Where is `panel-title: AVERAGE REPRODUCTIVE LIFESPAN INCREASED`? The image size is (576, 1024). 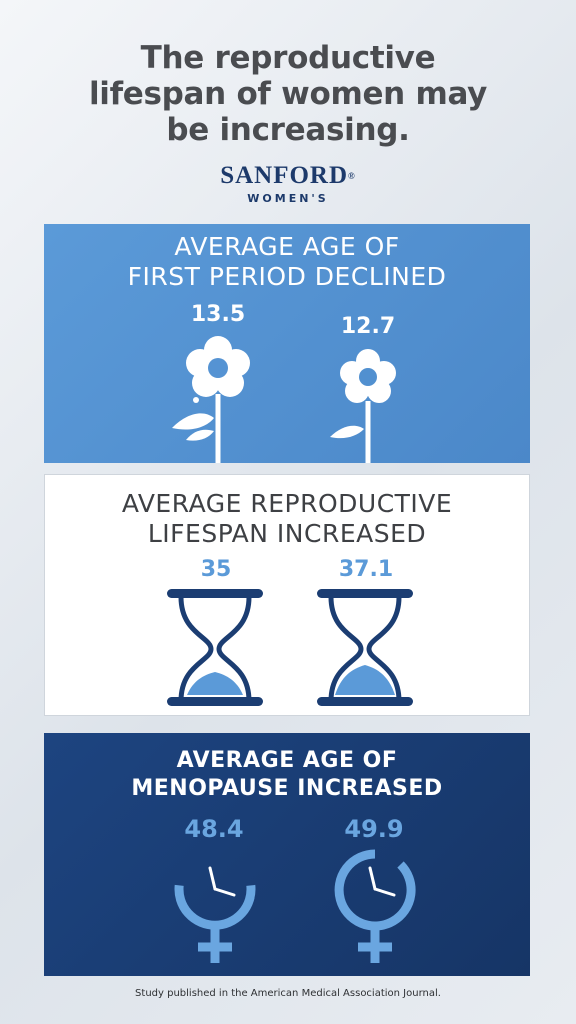
panel-title: AVERAGE REPRODUCTIVE LIFESPAN INCREASED is located at coordinates (287, 519).